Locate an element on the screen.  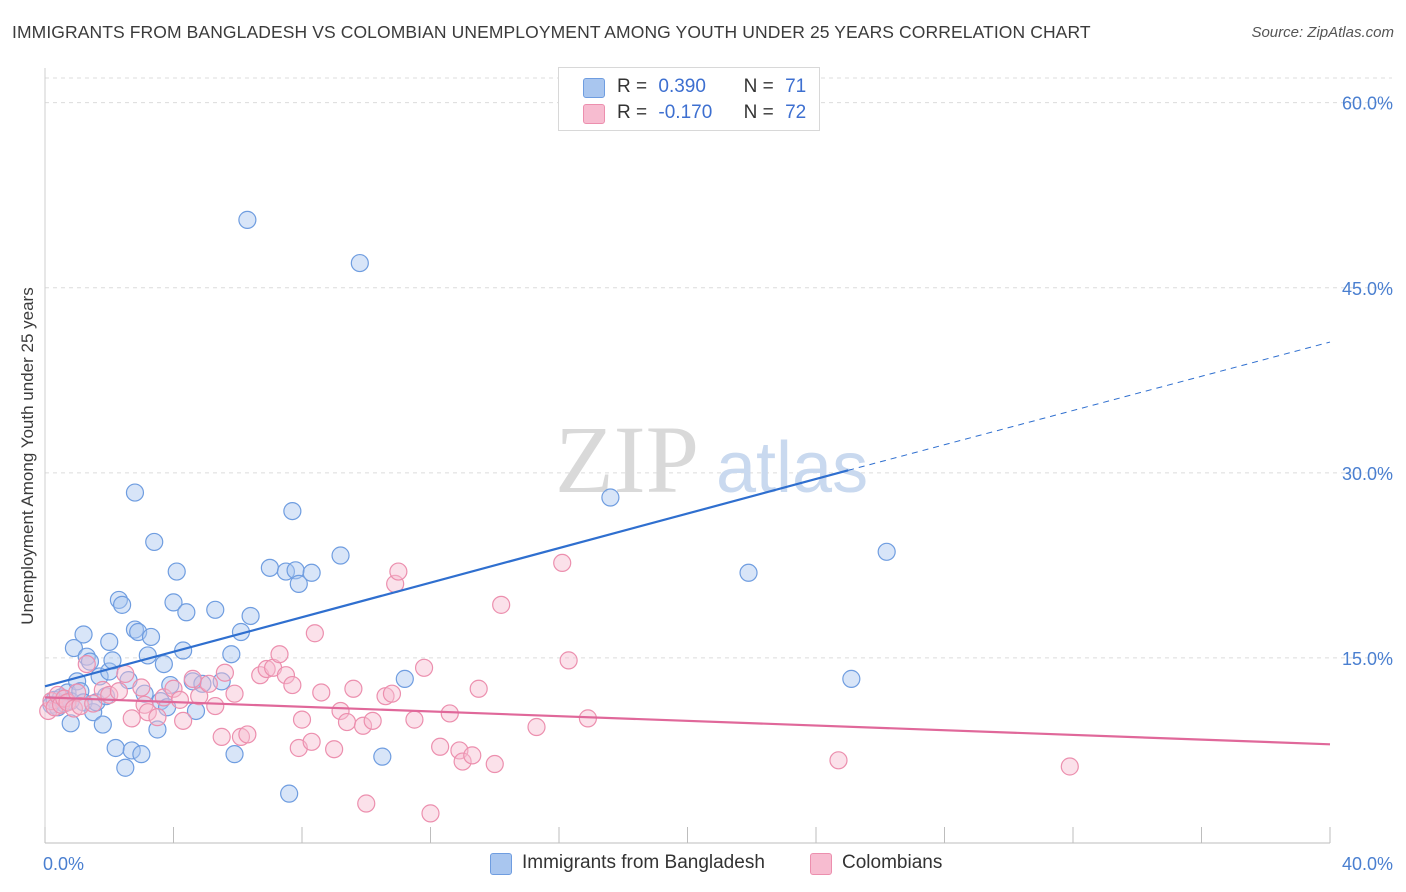
legend-swatch-pink is located at coordinates (594, 114).